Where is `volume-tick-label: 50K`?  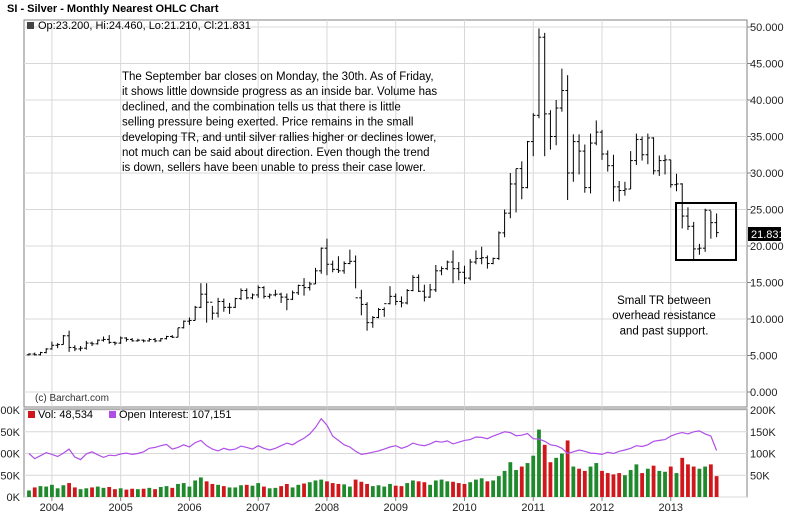 volume-tick-label: 50K is located at coordinates (10, 476).